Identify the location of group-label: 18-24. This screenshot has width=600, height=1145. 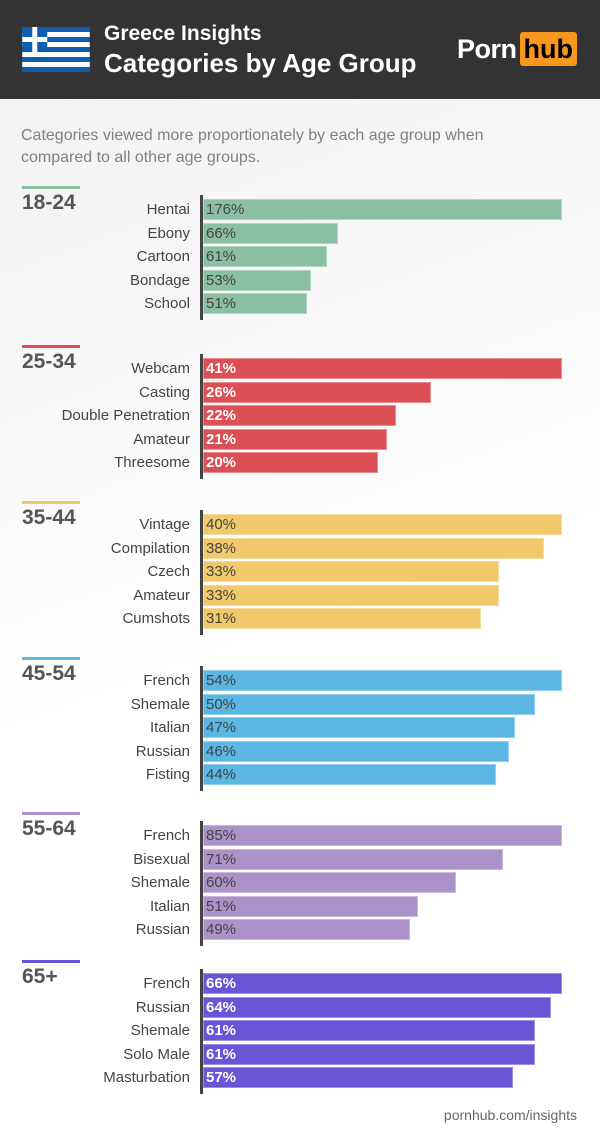
(49, 202).